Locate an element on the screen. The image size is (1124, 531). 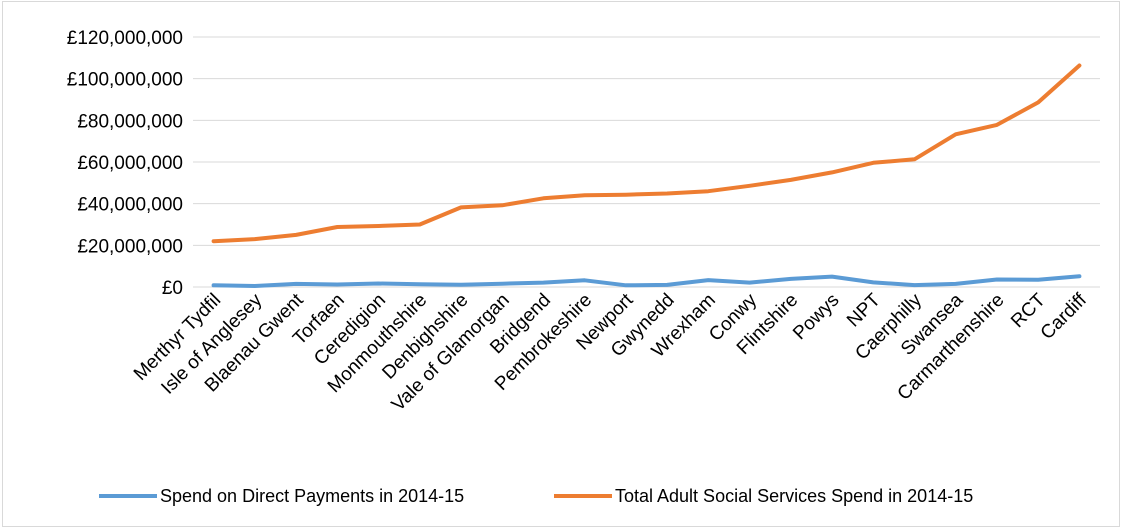
y-tick-label: £80,000,000 is located at coordinates (130, 121).